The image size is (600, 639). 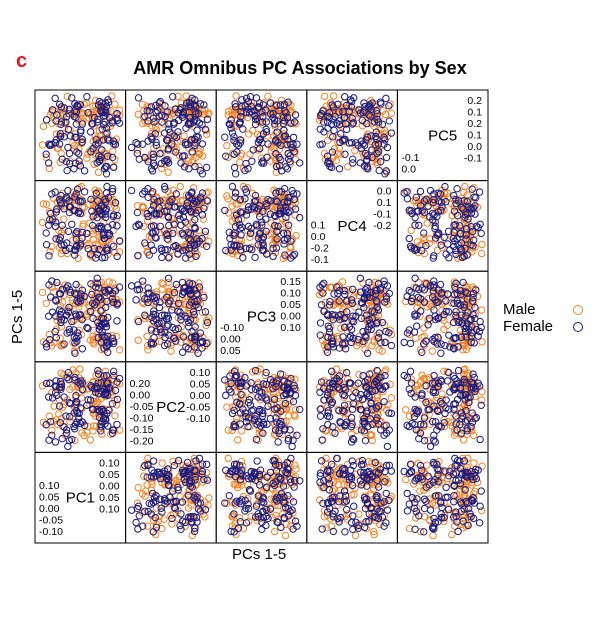 I want to click on diagonal-tick-label: 0.0, so click(x=384, y=192).